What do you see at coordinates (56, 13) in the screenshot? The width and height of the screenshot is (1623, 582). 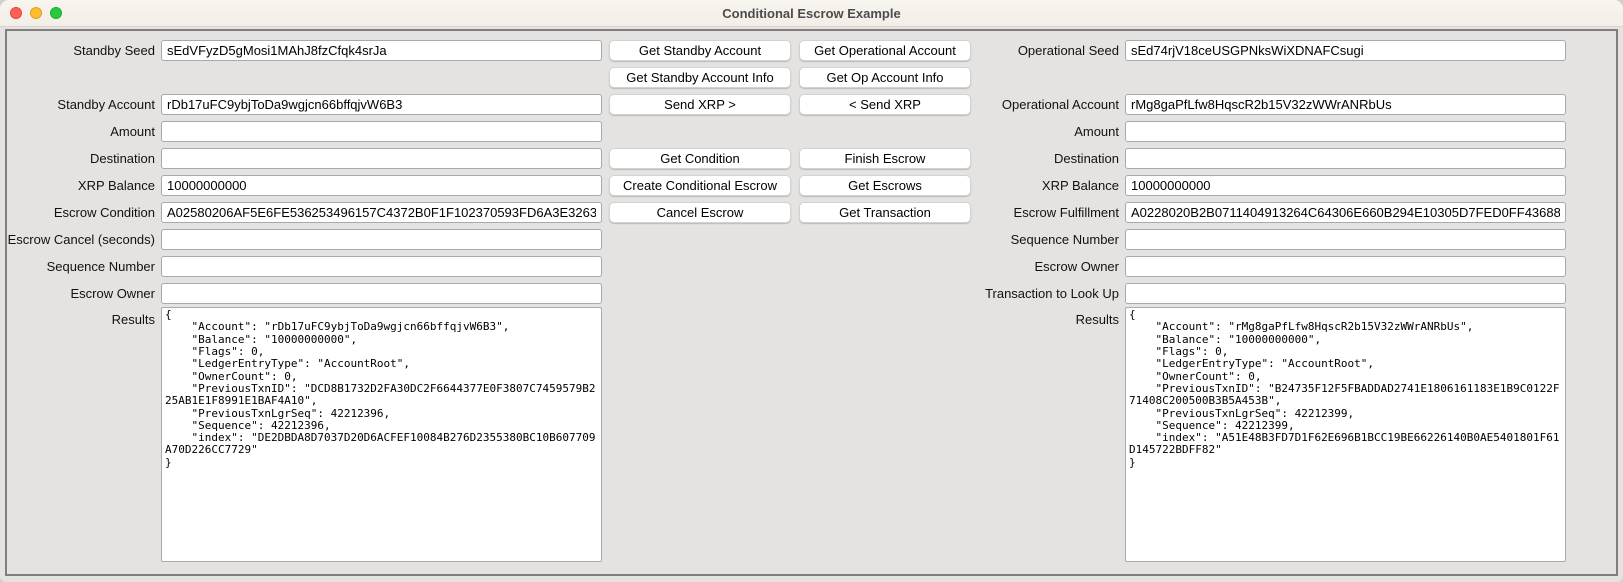 I see `zoom-button` at bounding box center [56, 13].